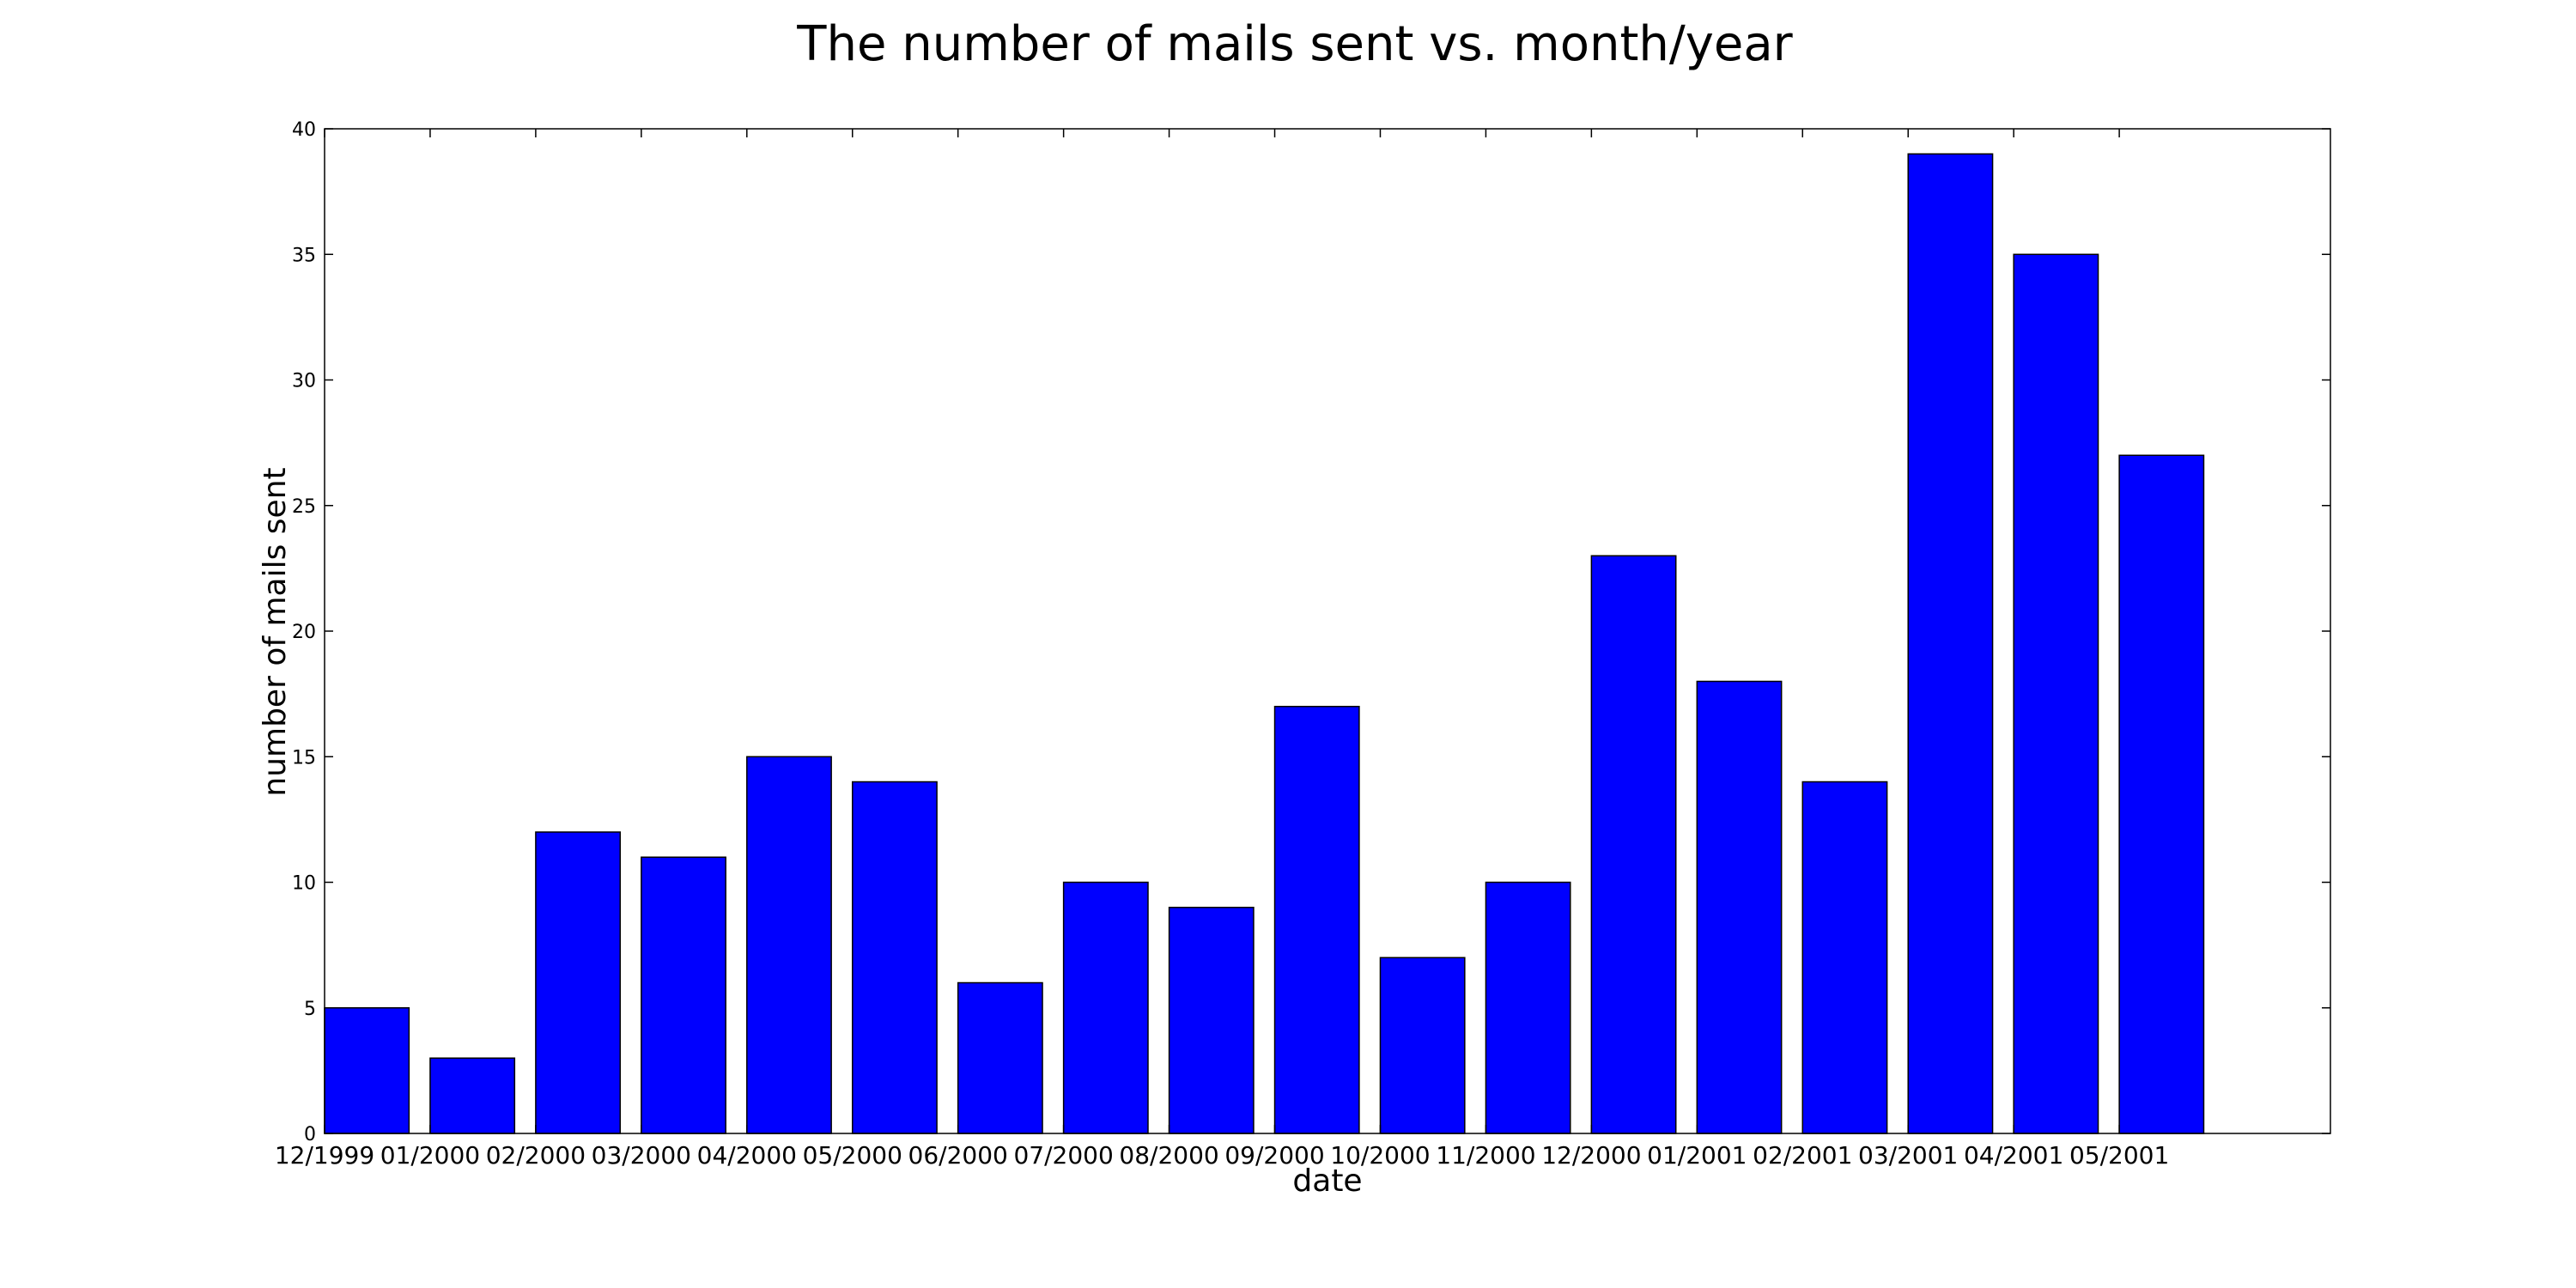 Image resolution: width=2576 pixels, height=1288 pixels. What do you see at coordinates (958, 1155) in the screenshot?
I see `x-tick-label: 06/2000` at bounding box center [958, 1155].